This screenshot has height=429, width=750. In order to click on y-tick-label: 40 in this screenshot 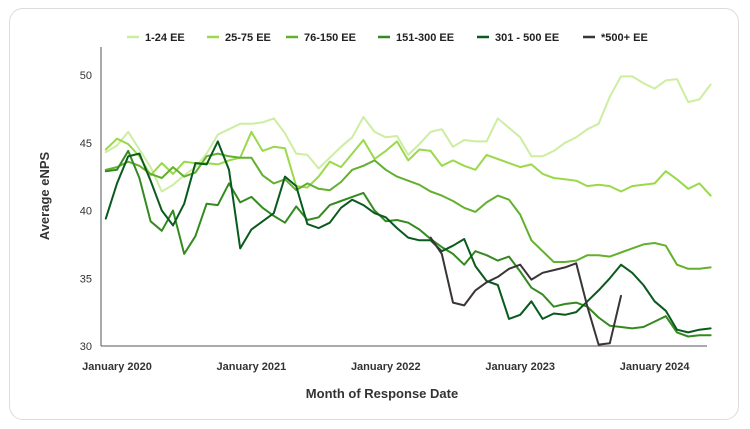, I will do `click(86, 212)`.